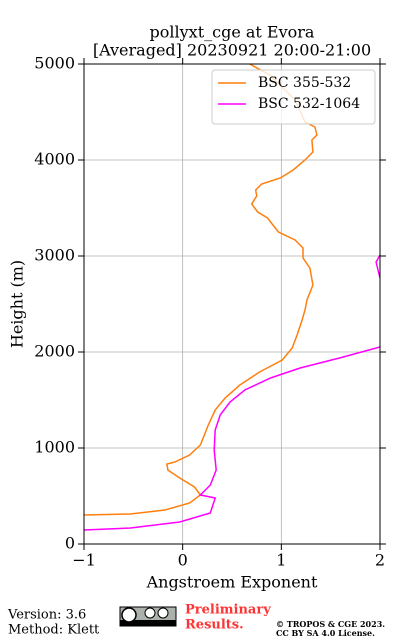  I want to click on legend: BSC 355-532 BSC 532-1064, so click(293, 97).